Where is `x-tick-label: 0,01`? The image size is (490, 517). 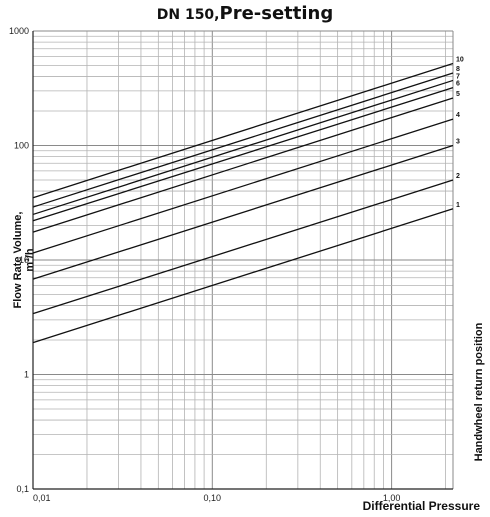 x-tick-label: 0,01 is located at coordinates (42, 498).